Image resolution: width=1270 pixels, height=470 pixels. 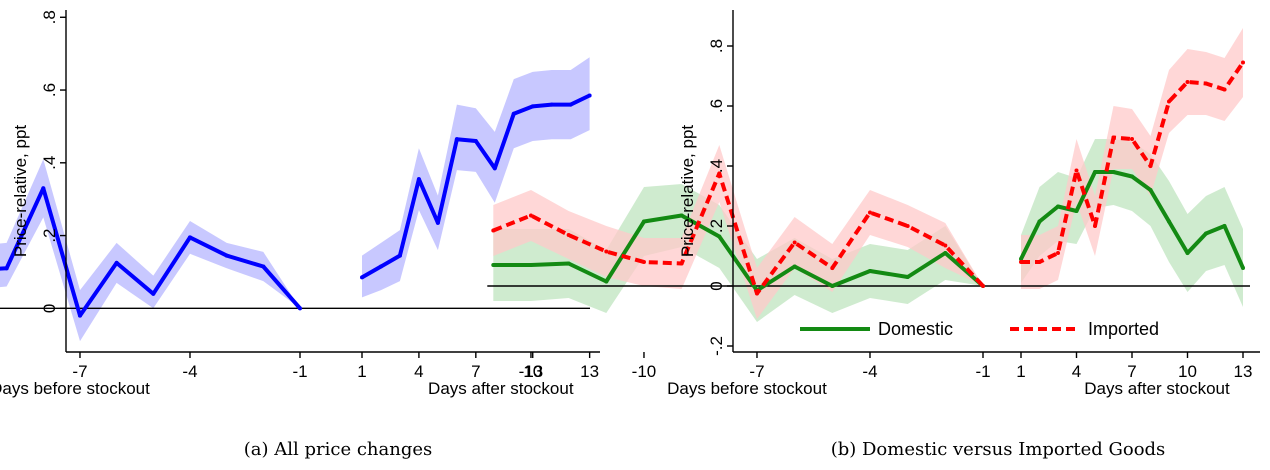 What do you see at coordinates (998, 449) in the screenshot?
I see `panel-caption: (b) Domestic versus Imported Goods` at bounding box center [998, 449].